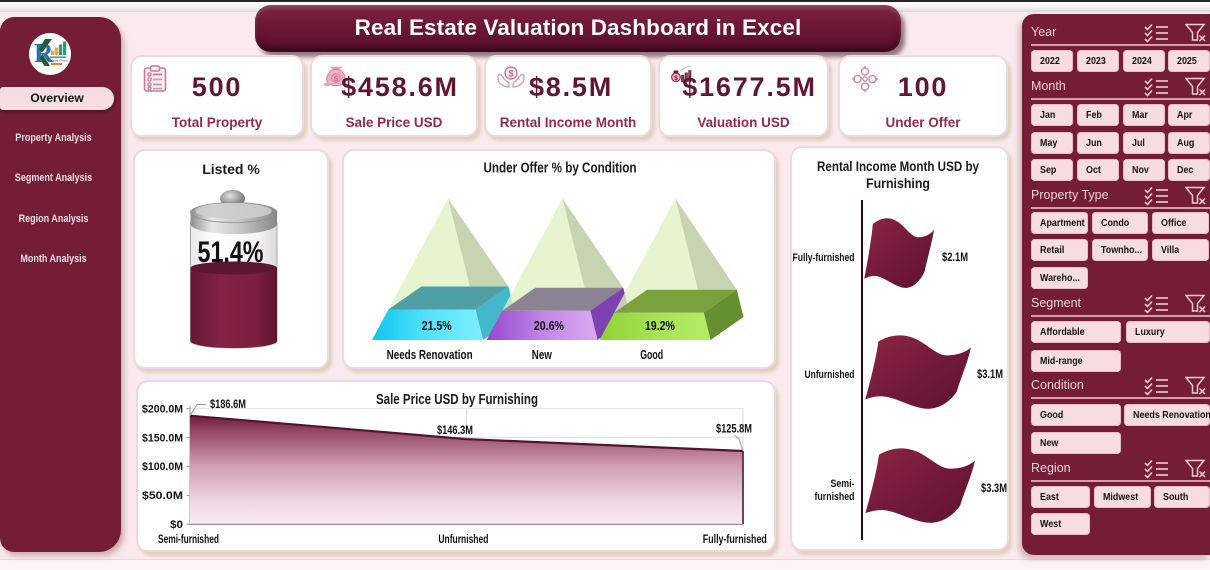 The image size is (1210, 570). I want to click on svg-text: $2.1M, so click(955, 258).